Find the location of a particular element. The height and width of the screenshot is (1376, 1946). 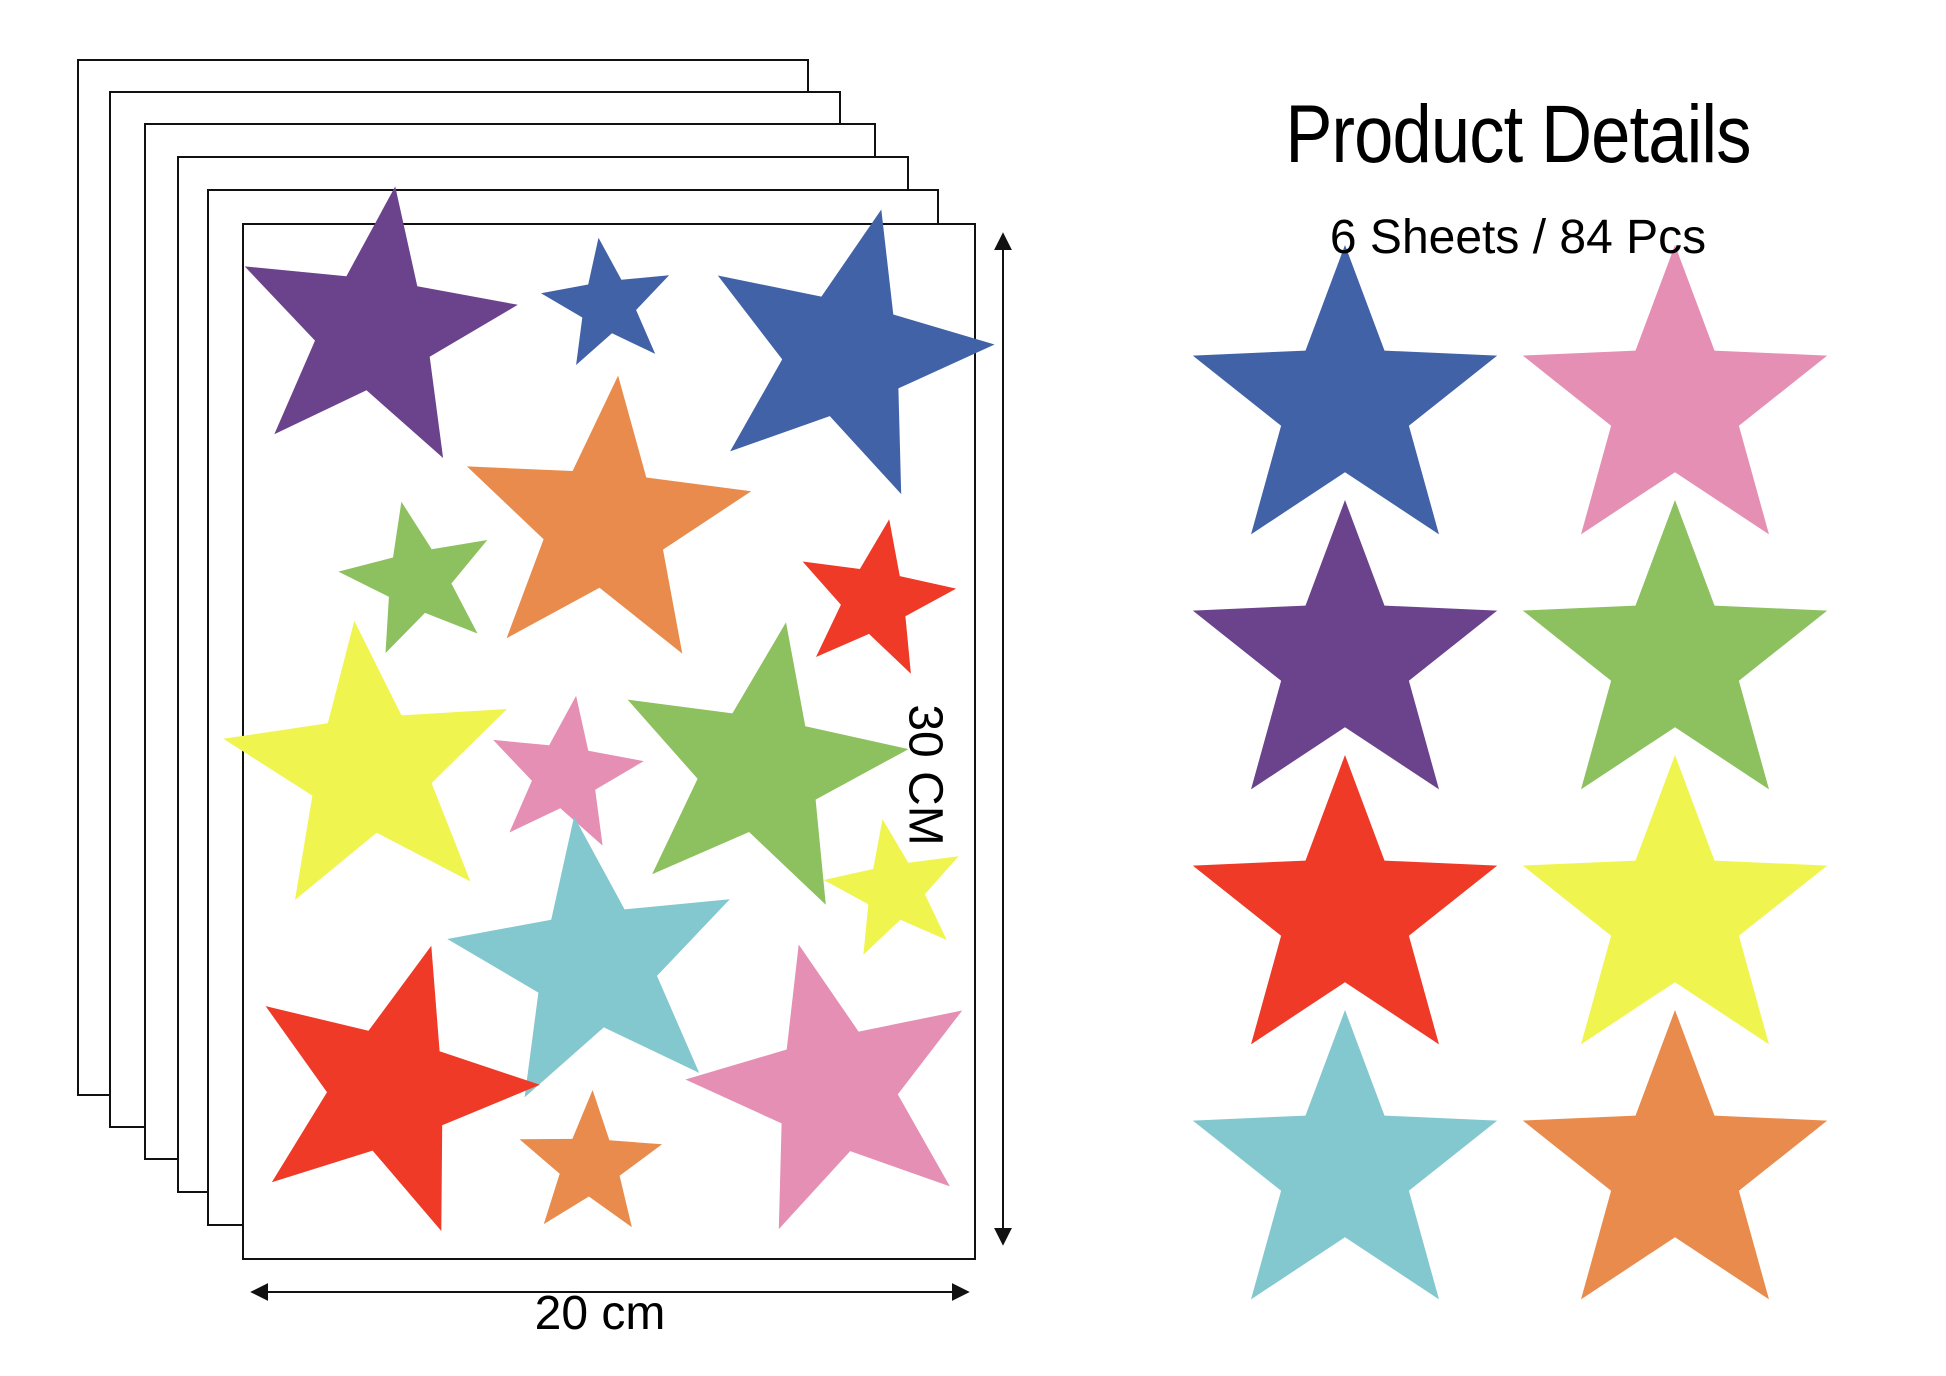

yellow-star-sample is located at coordinates (1675, 900).